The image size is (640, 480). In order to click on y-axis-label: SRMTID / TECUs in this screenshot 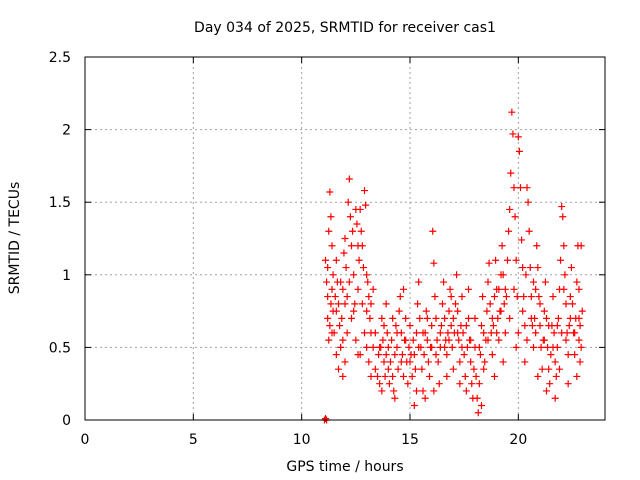, I will do `click(15, 238)`.